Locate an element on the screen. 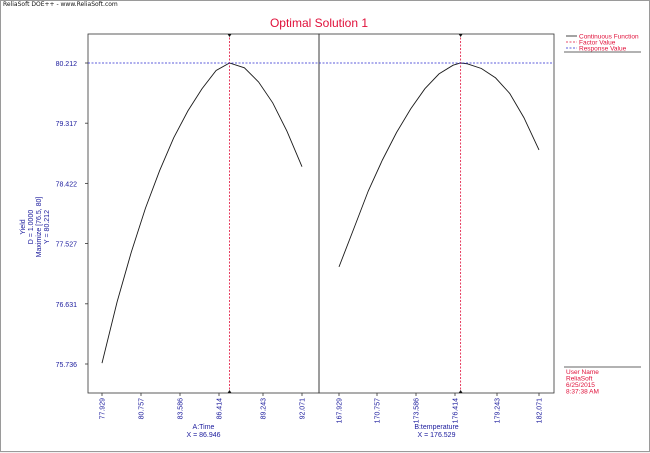 This screenshot has width=650, height=453. y-tick-label: 79.317 is located at coordinates (67, 124).